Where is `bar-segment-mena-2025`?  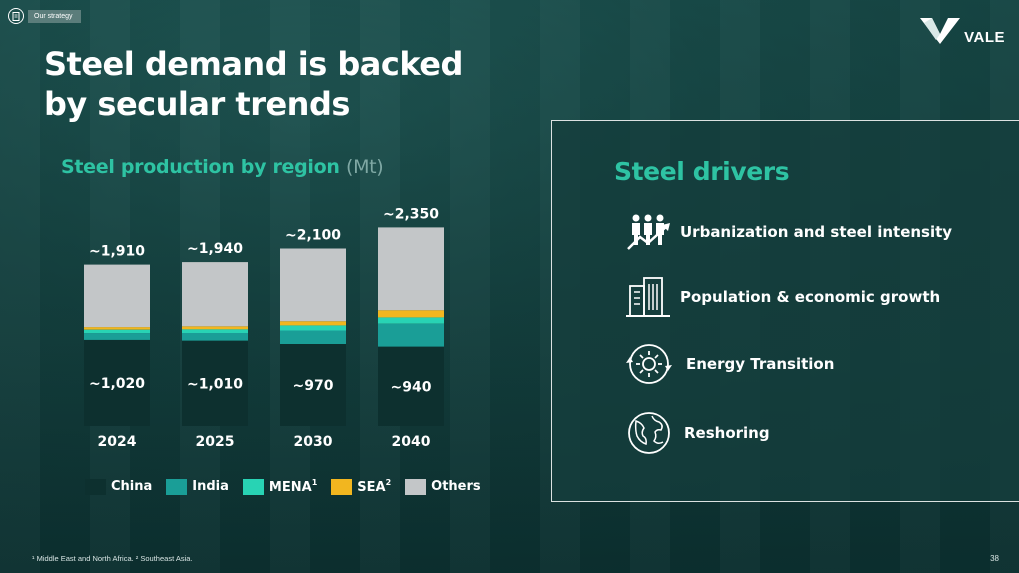 bar-segment-mena-2025 is located at coordinates (215, 331).